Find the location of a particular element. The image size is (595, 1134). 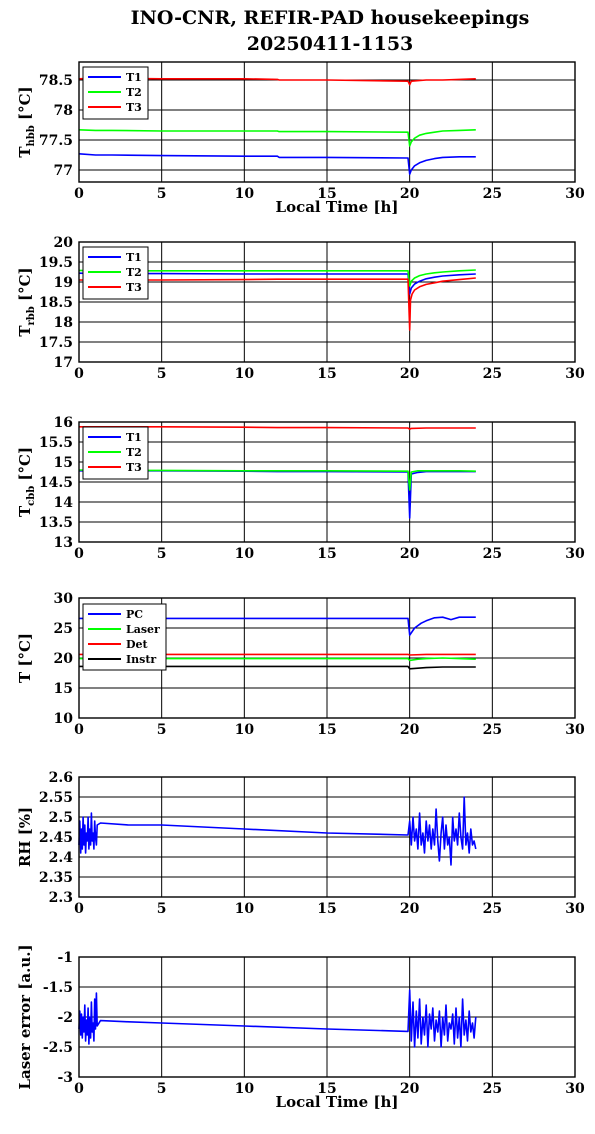

y-axis-label: Tcbb [°C] is located at coordinates (26, 482).